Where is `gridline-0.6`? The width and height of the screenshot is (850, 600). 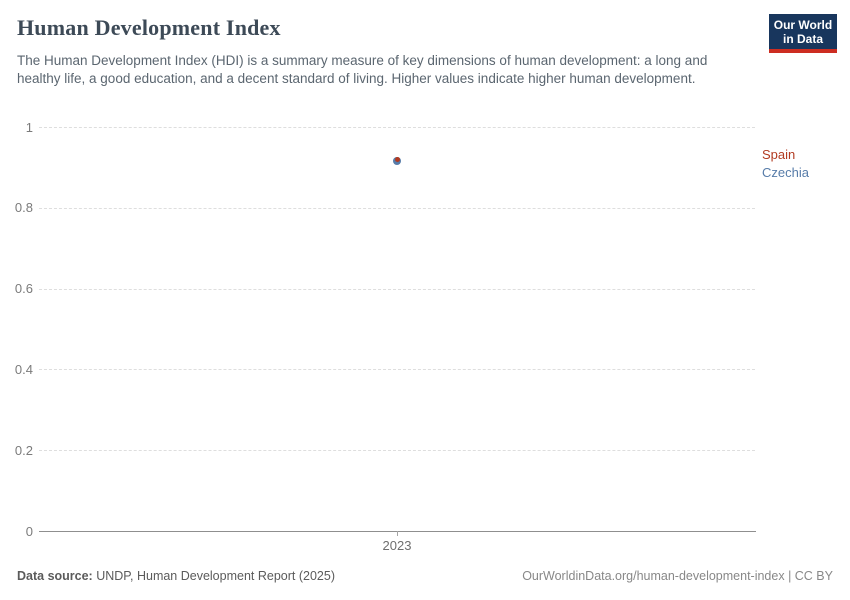 gridline-0.6 is located at coordinates (397, 289).